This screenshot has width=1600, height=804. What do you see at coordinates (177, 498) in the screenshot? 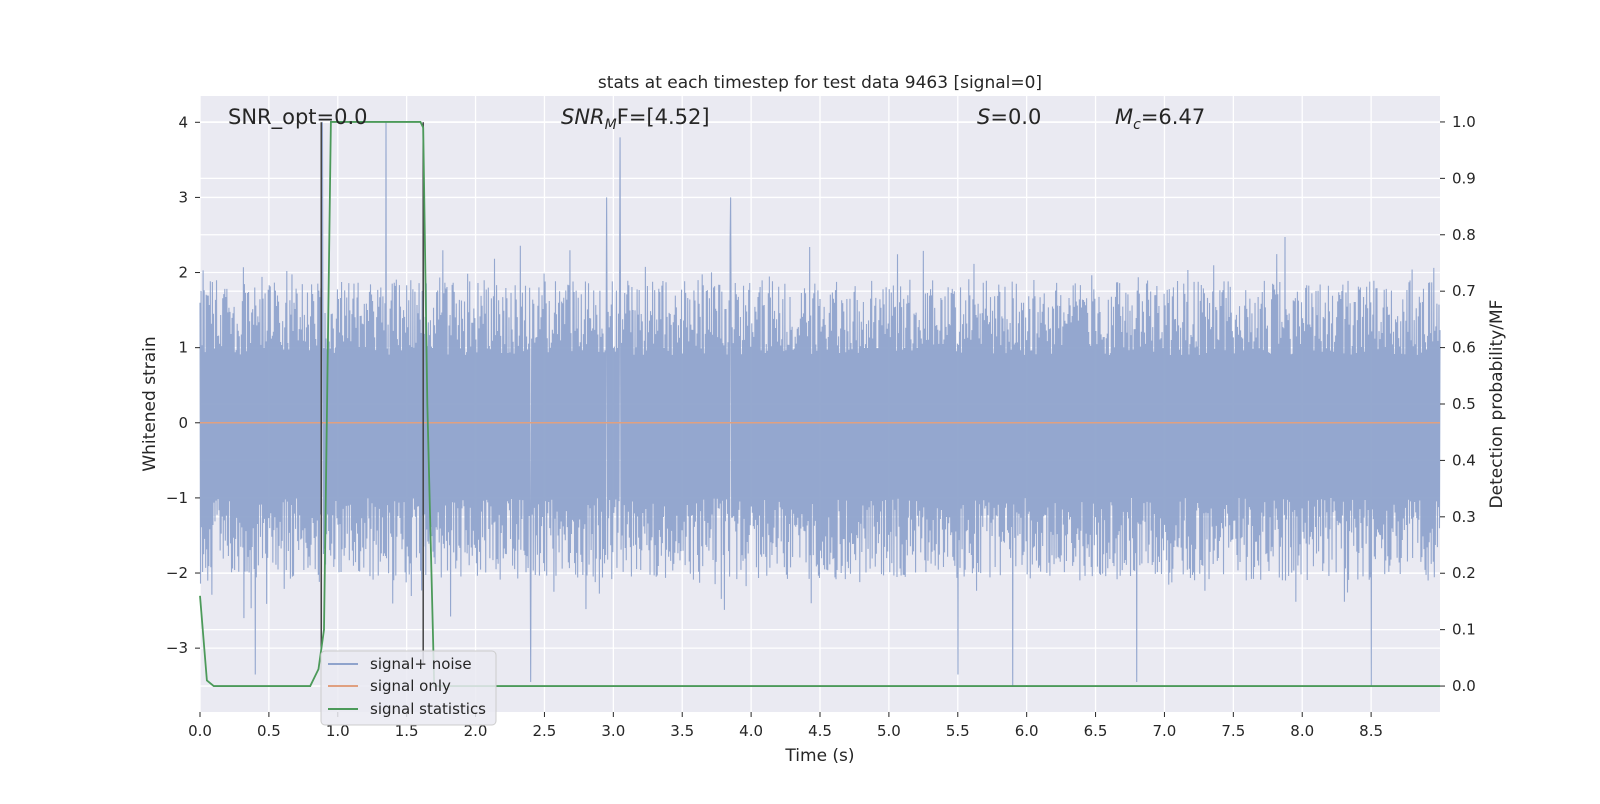
I see `y-tick-label: −1` at bounding box center [177, 498].